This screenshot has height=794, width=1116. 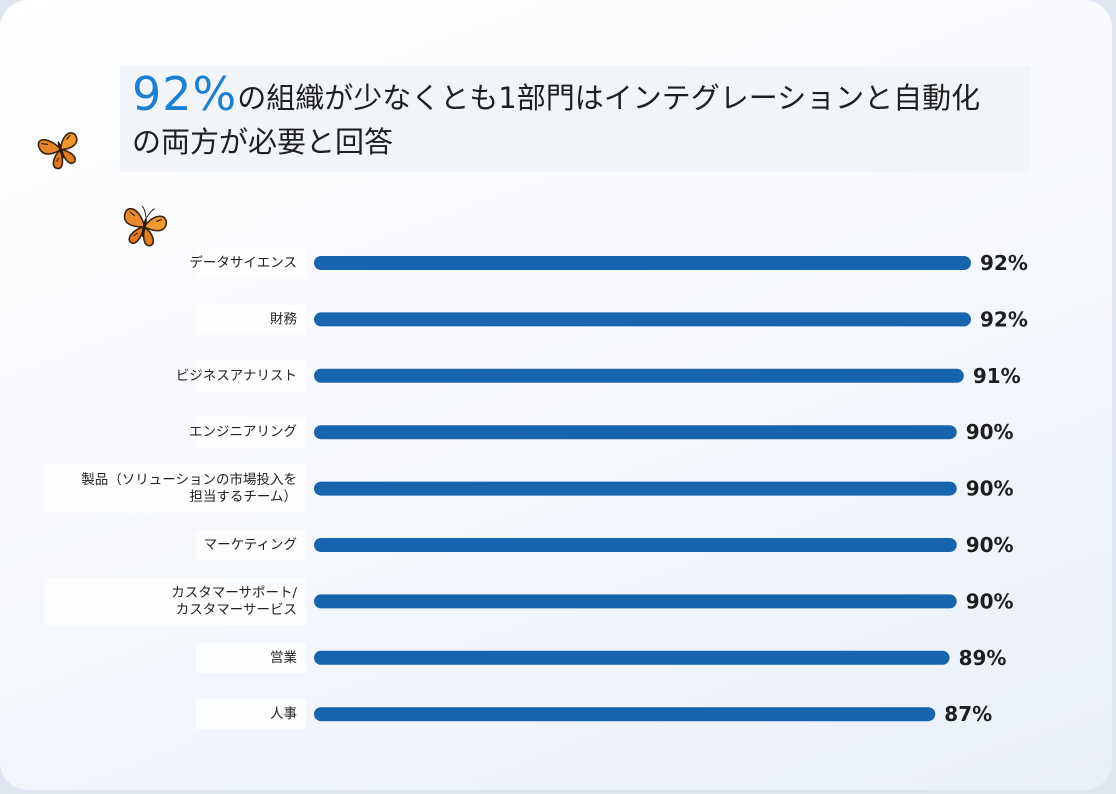 What do you see at coordinates (283, 658) in the screenshot?
I see `category-label: 営業` at bounding box center [283, 658].